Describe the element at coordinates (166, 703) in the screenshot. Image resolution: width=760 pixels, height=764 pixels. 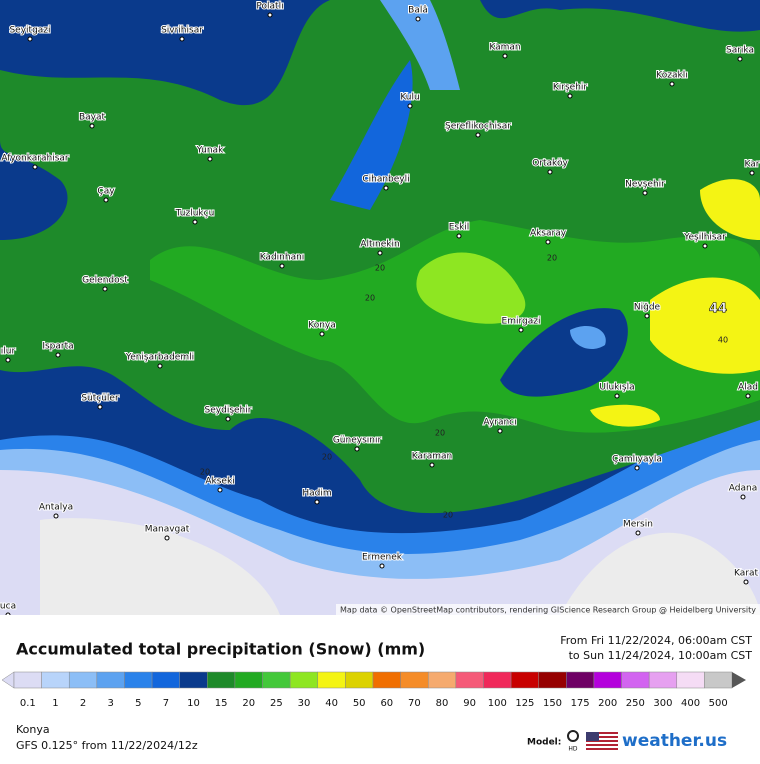
I see `scale-label: 7` at that location.